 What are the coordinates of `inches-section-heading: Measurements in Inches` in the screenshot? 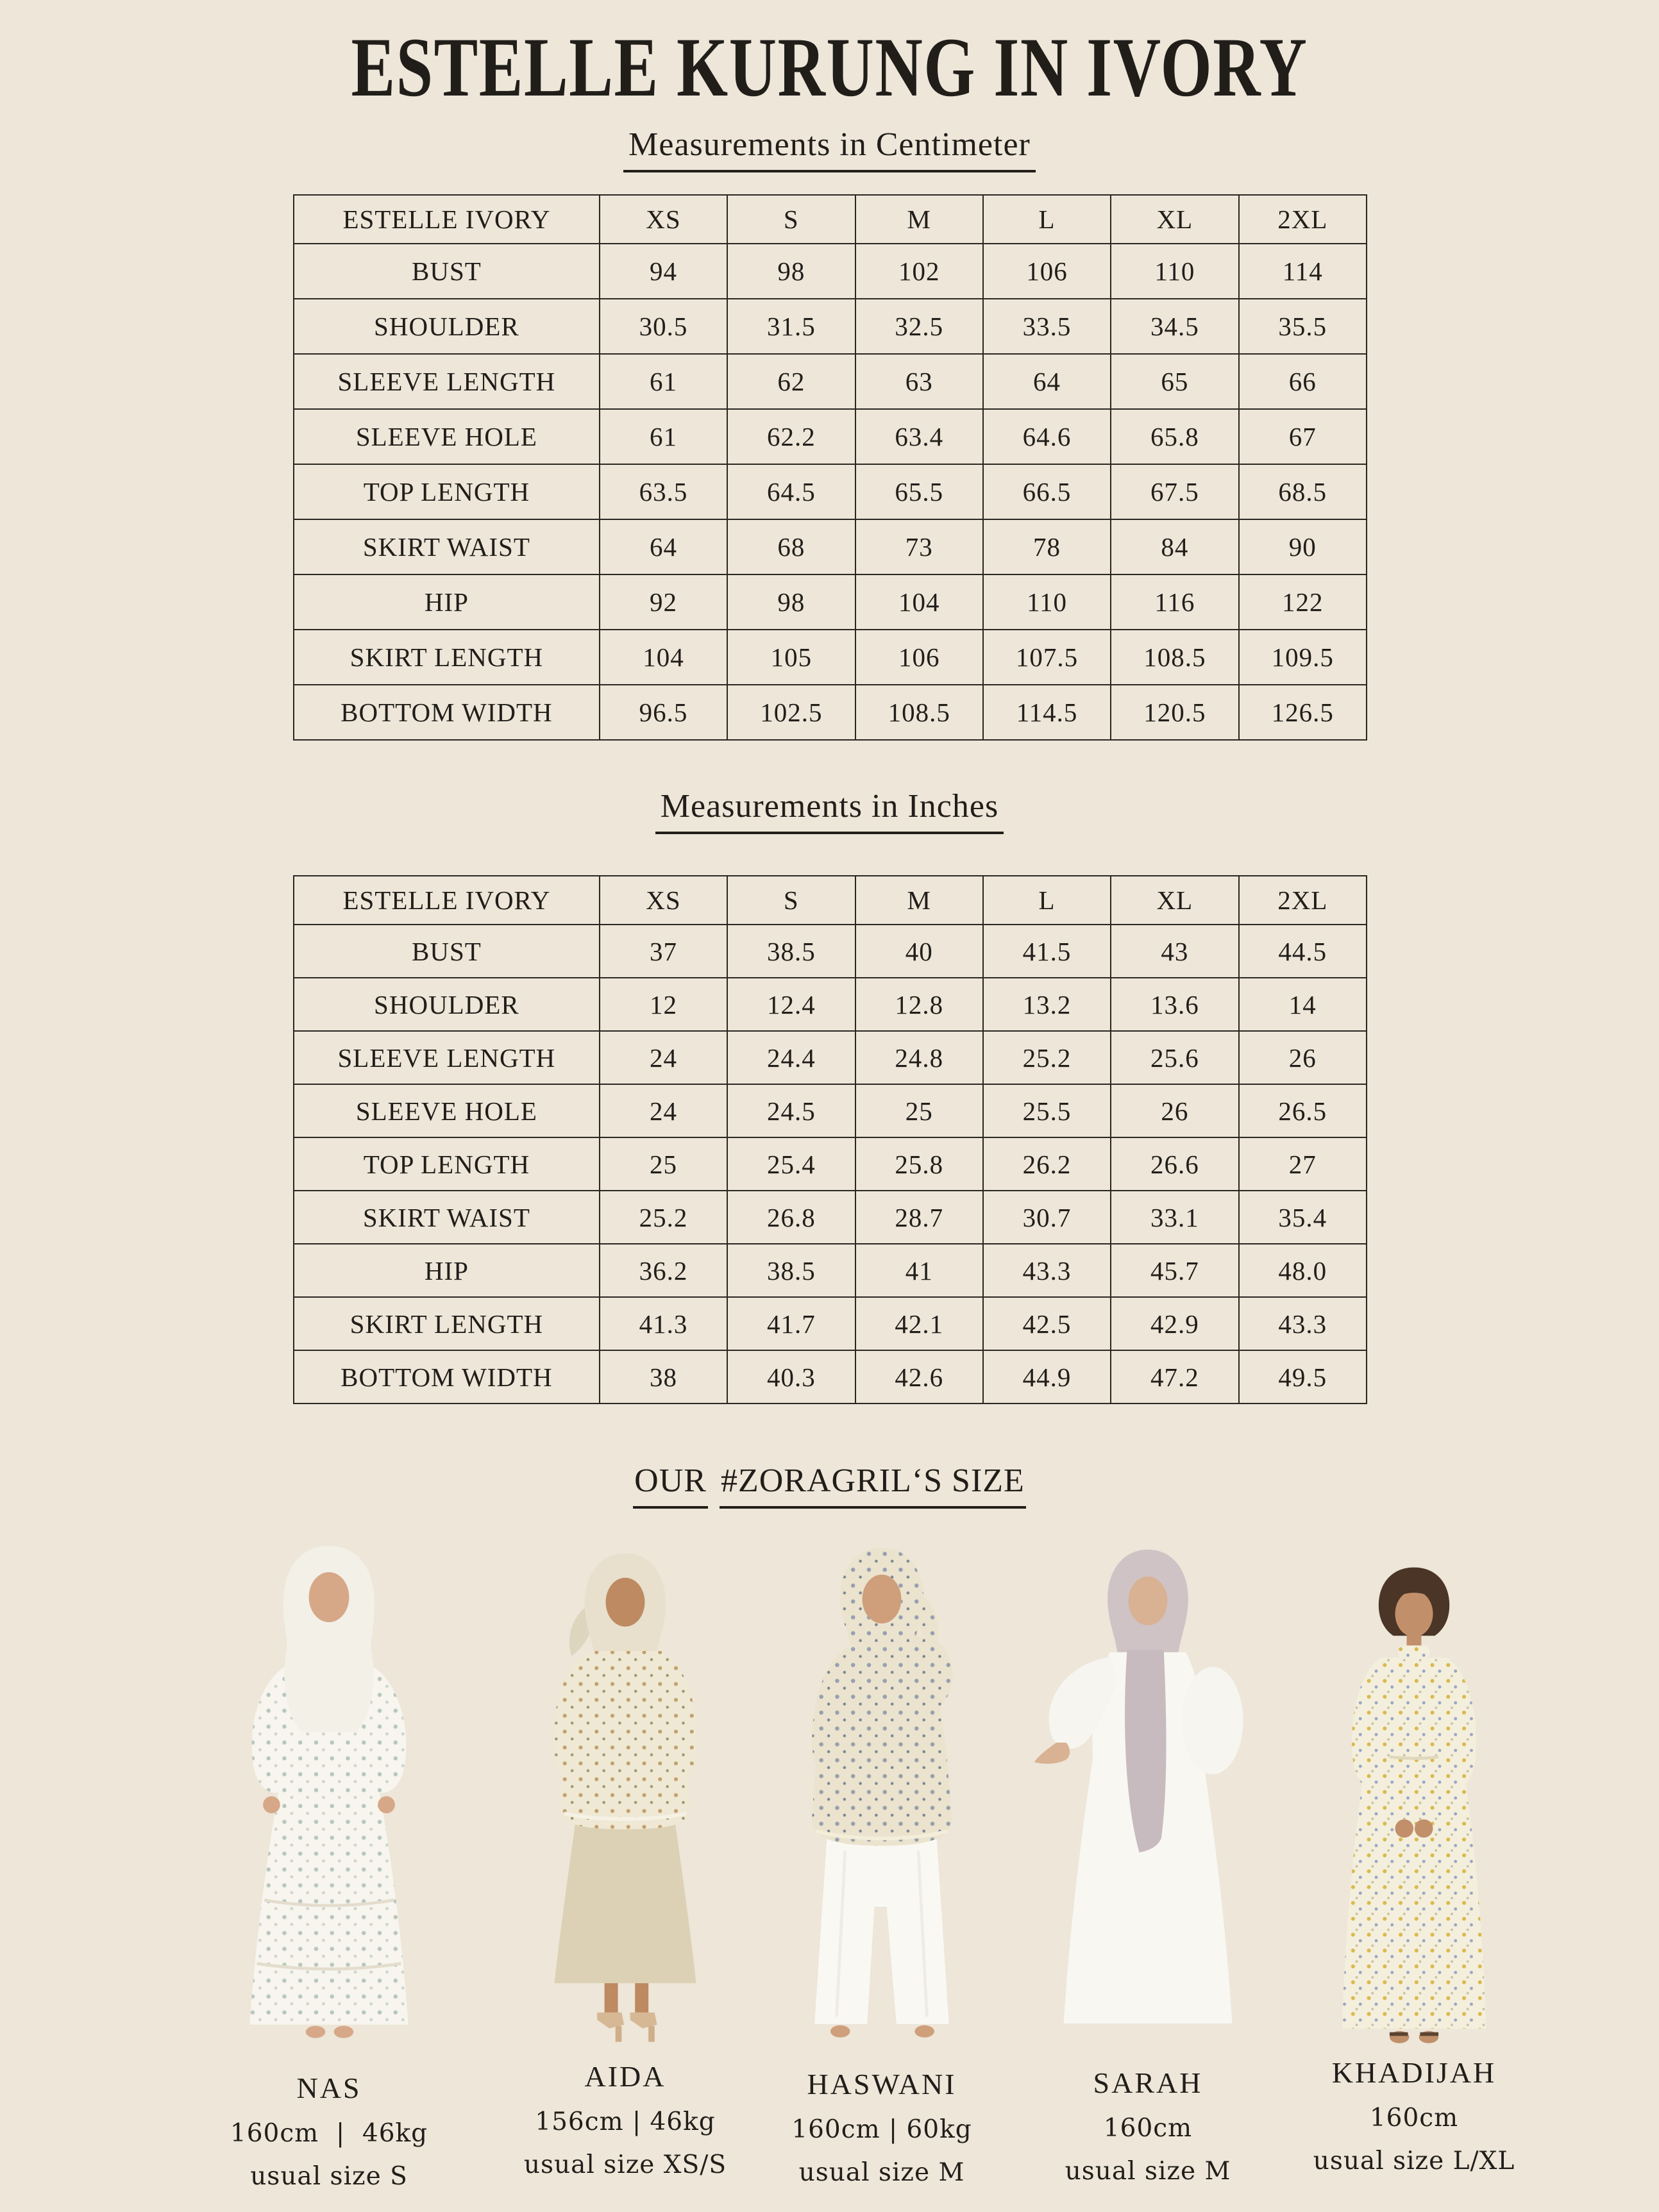 It's located at (829, 810).